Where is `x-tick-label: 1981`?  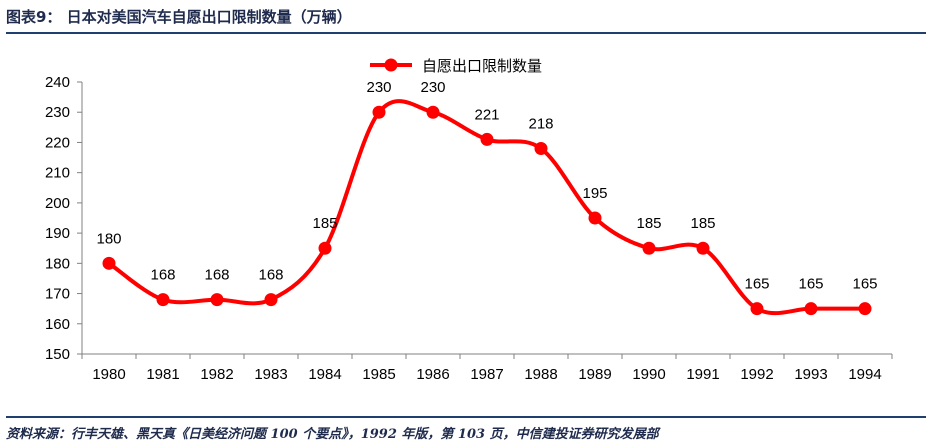 x-tick-label: 1981 is located at coordinates (162, 374).